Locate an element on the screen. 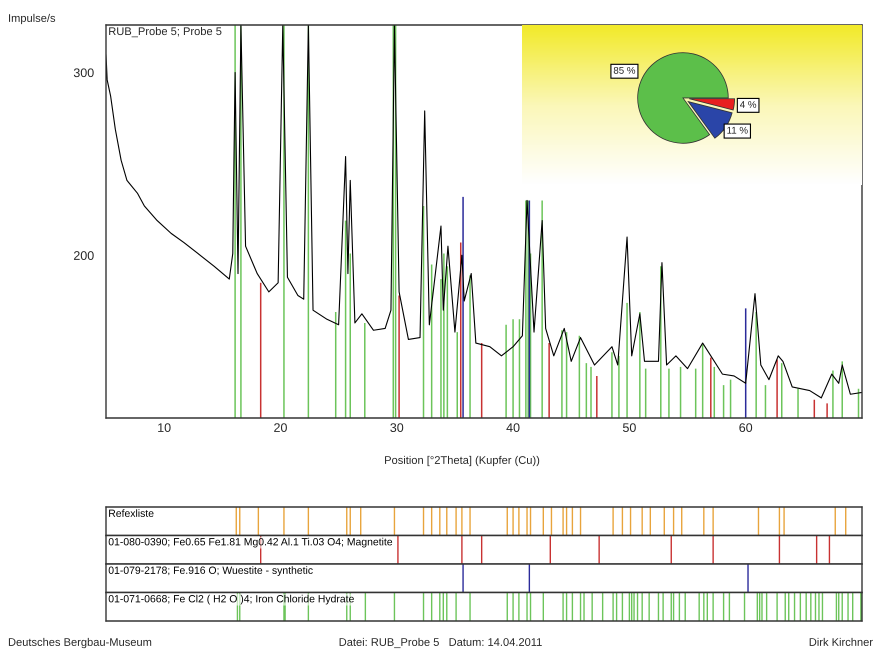 The height and width of the screenshot is (653, 883). data-label: 85 % is located at coordinates (625, 70).